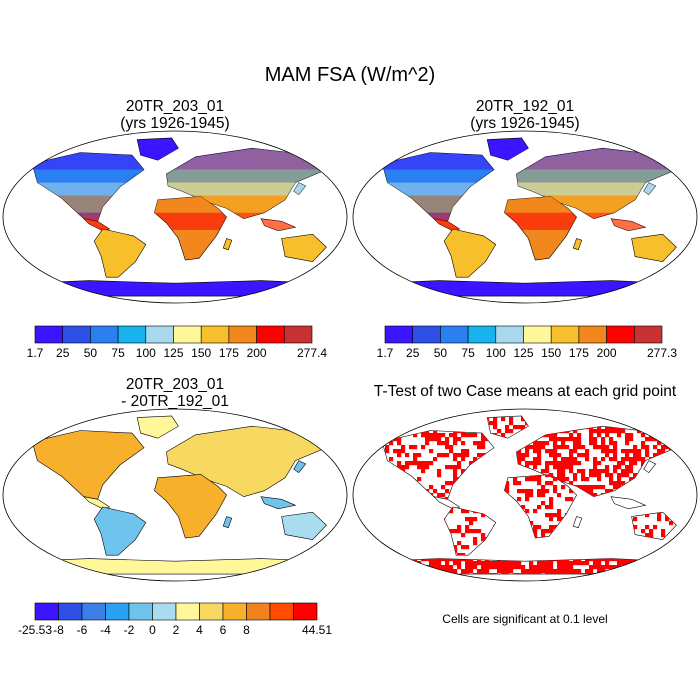 The height and width of the screenshot is (700, 700). What do you see at coordinates (176, 630) in the screenshot?
I see `colorbar-label: 2` at bounding box center [176, 630].